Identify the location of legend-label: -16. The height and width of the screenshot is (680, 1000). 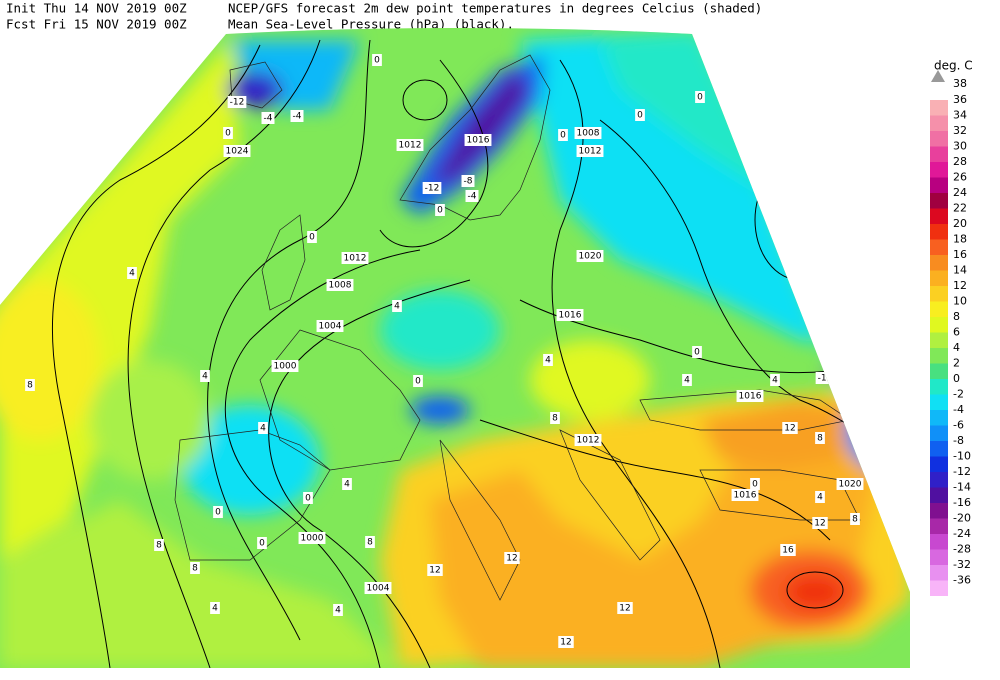
(962, 502).